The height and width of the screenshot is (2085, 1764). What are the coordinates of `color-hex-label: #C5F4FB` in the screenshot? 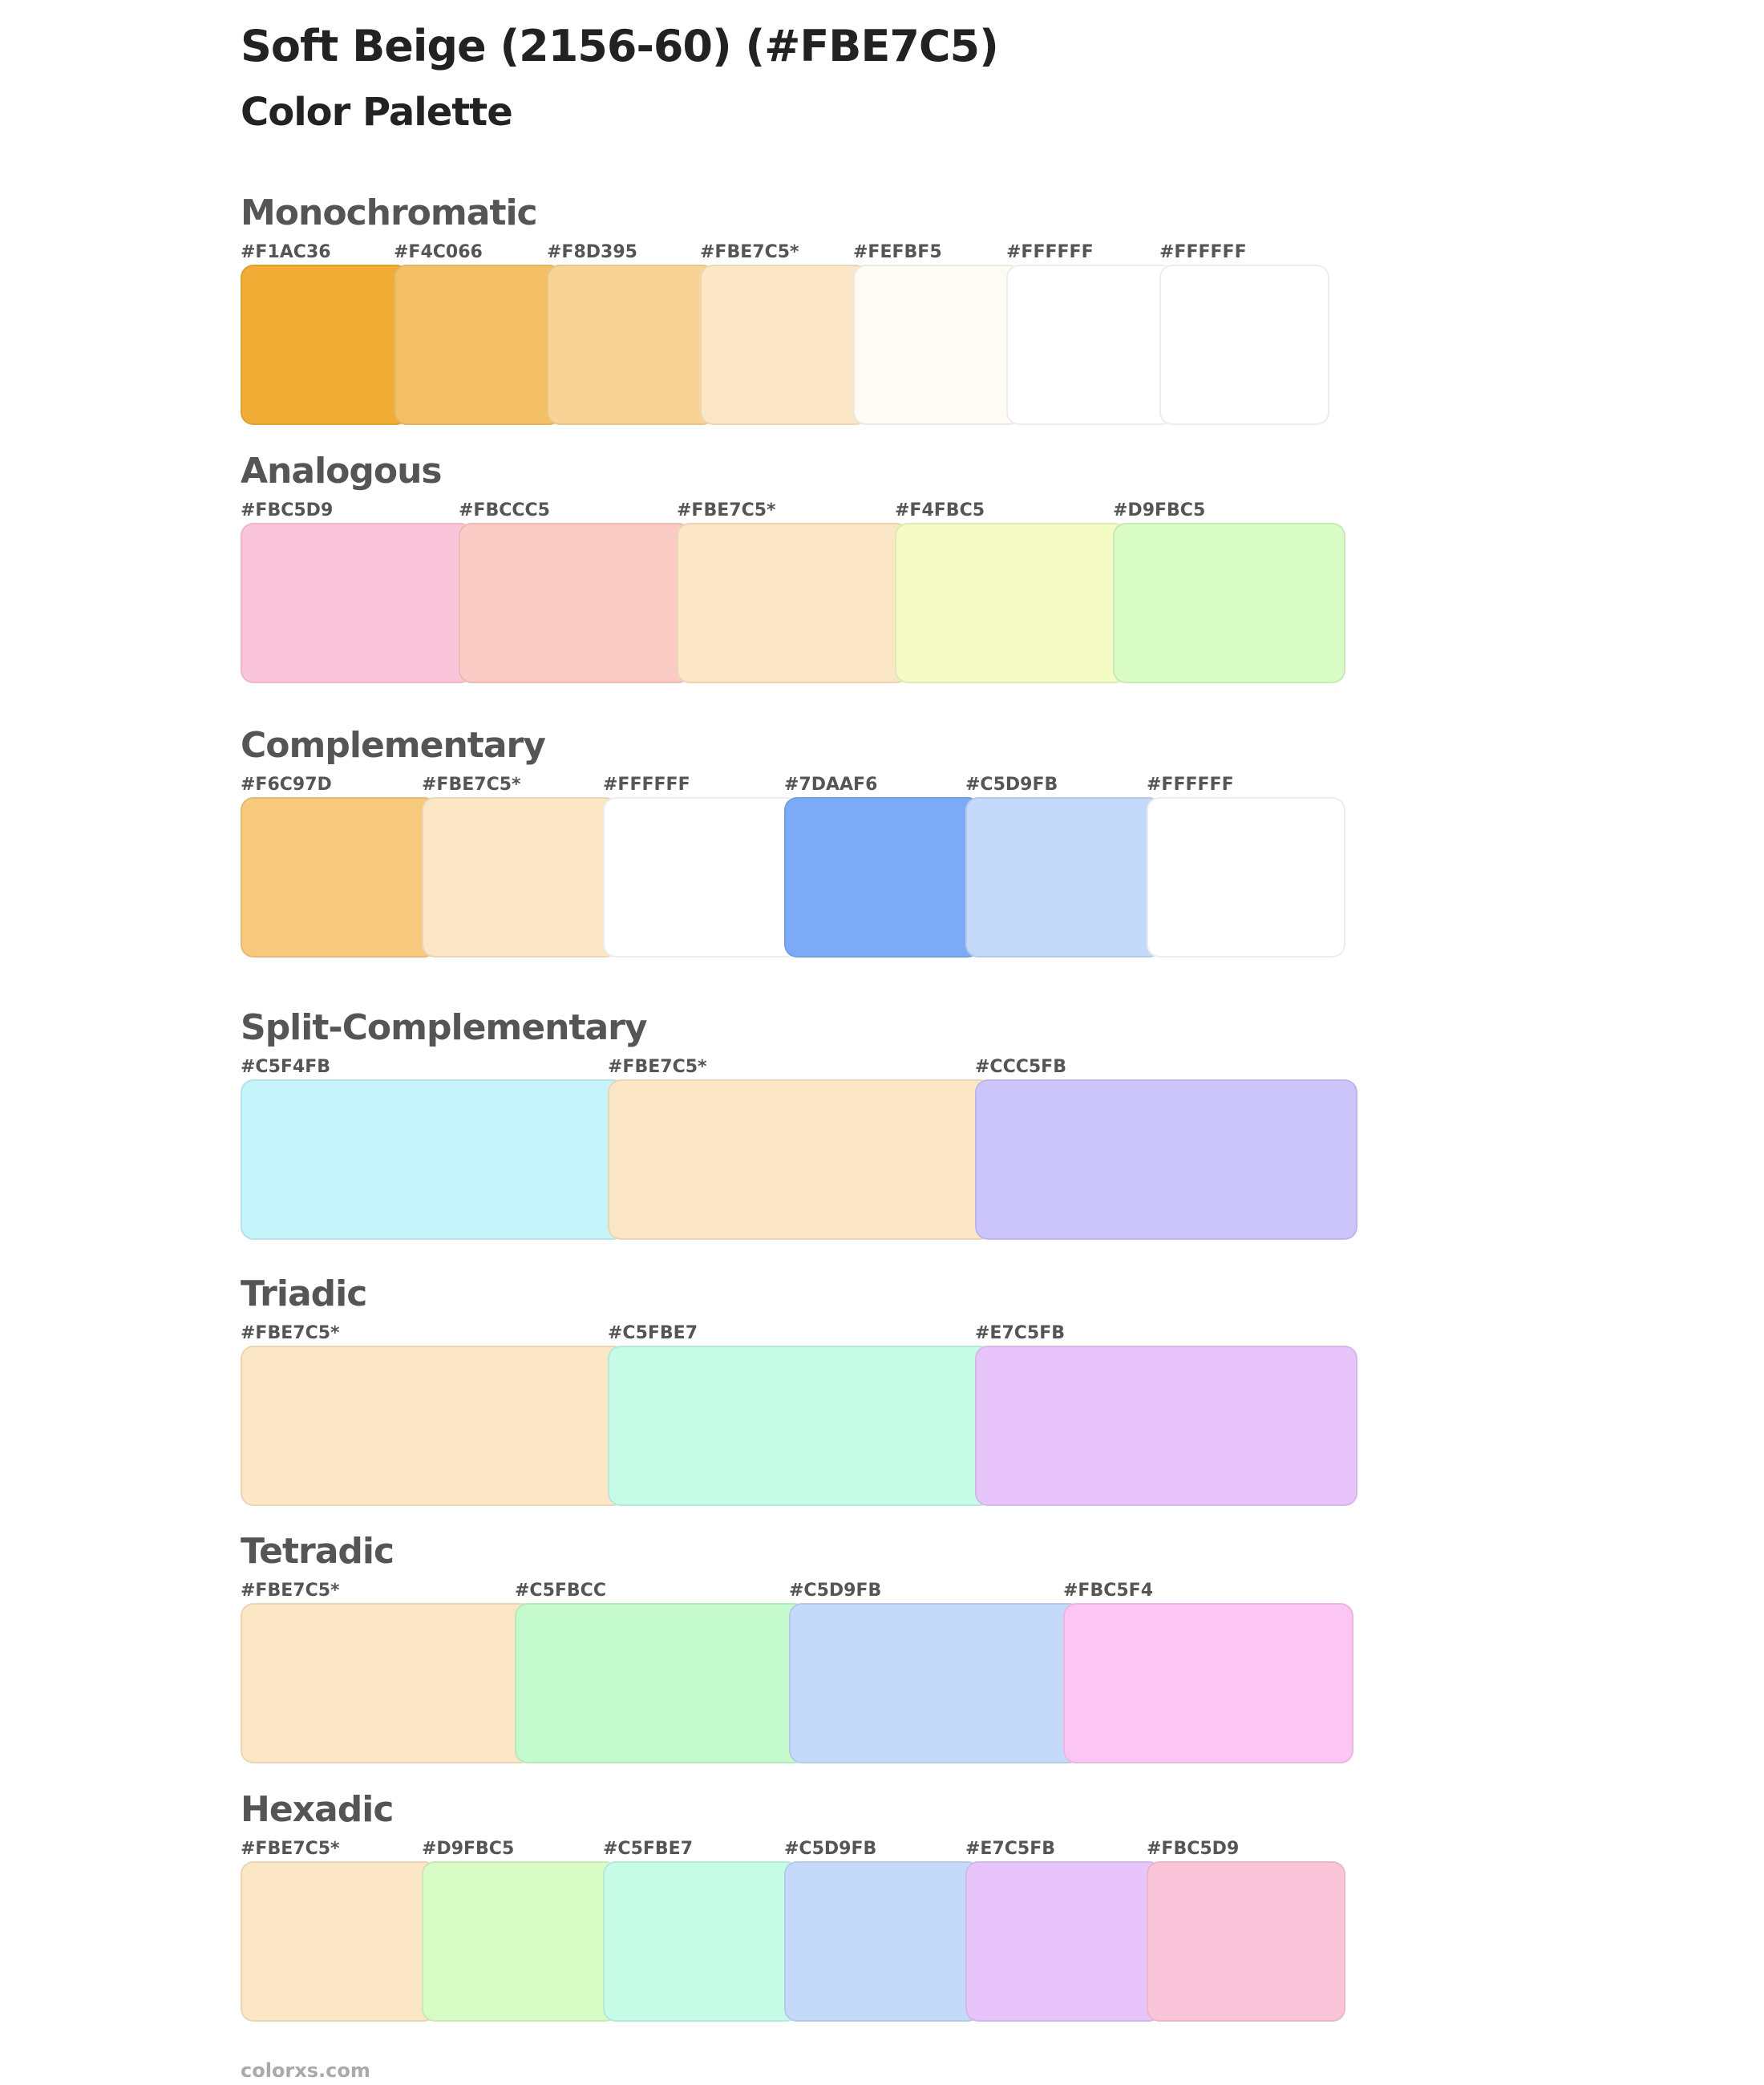 It's located at (286, 1067).